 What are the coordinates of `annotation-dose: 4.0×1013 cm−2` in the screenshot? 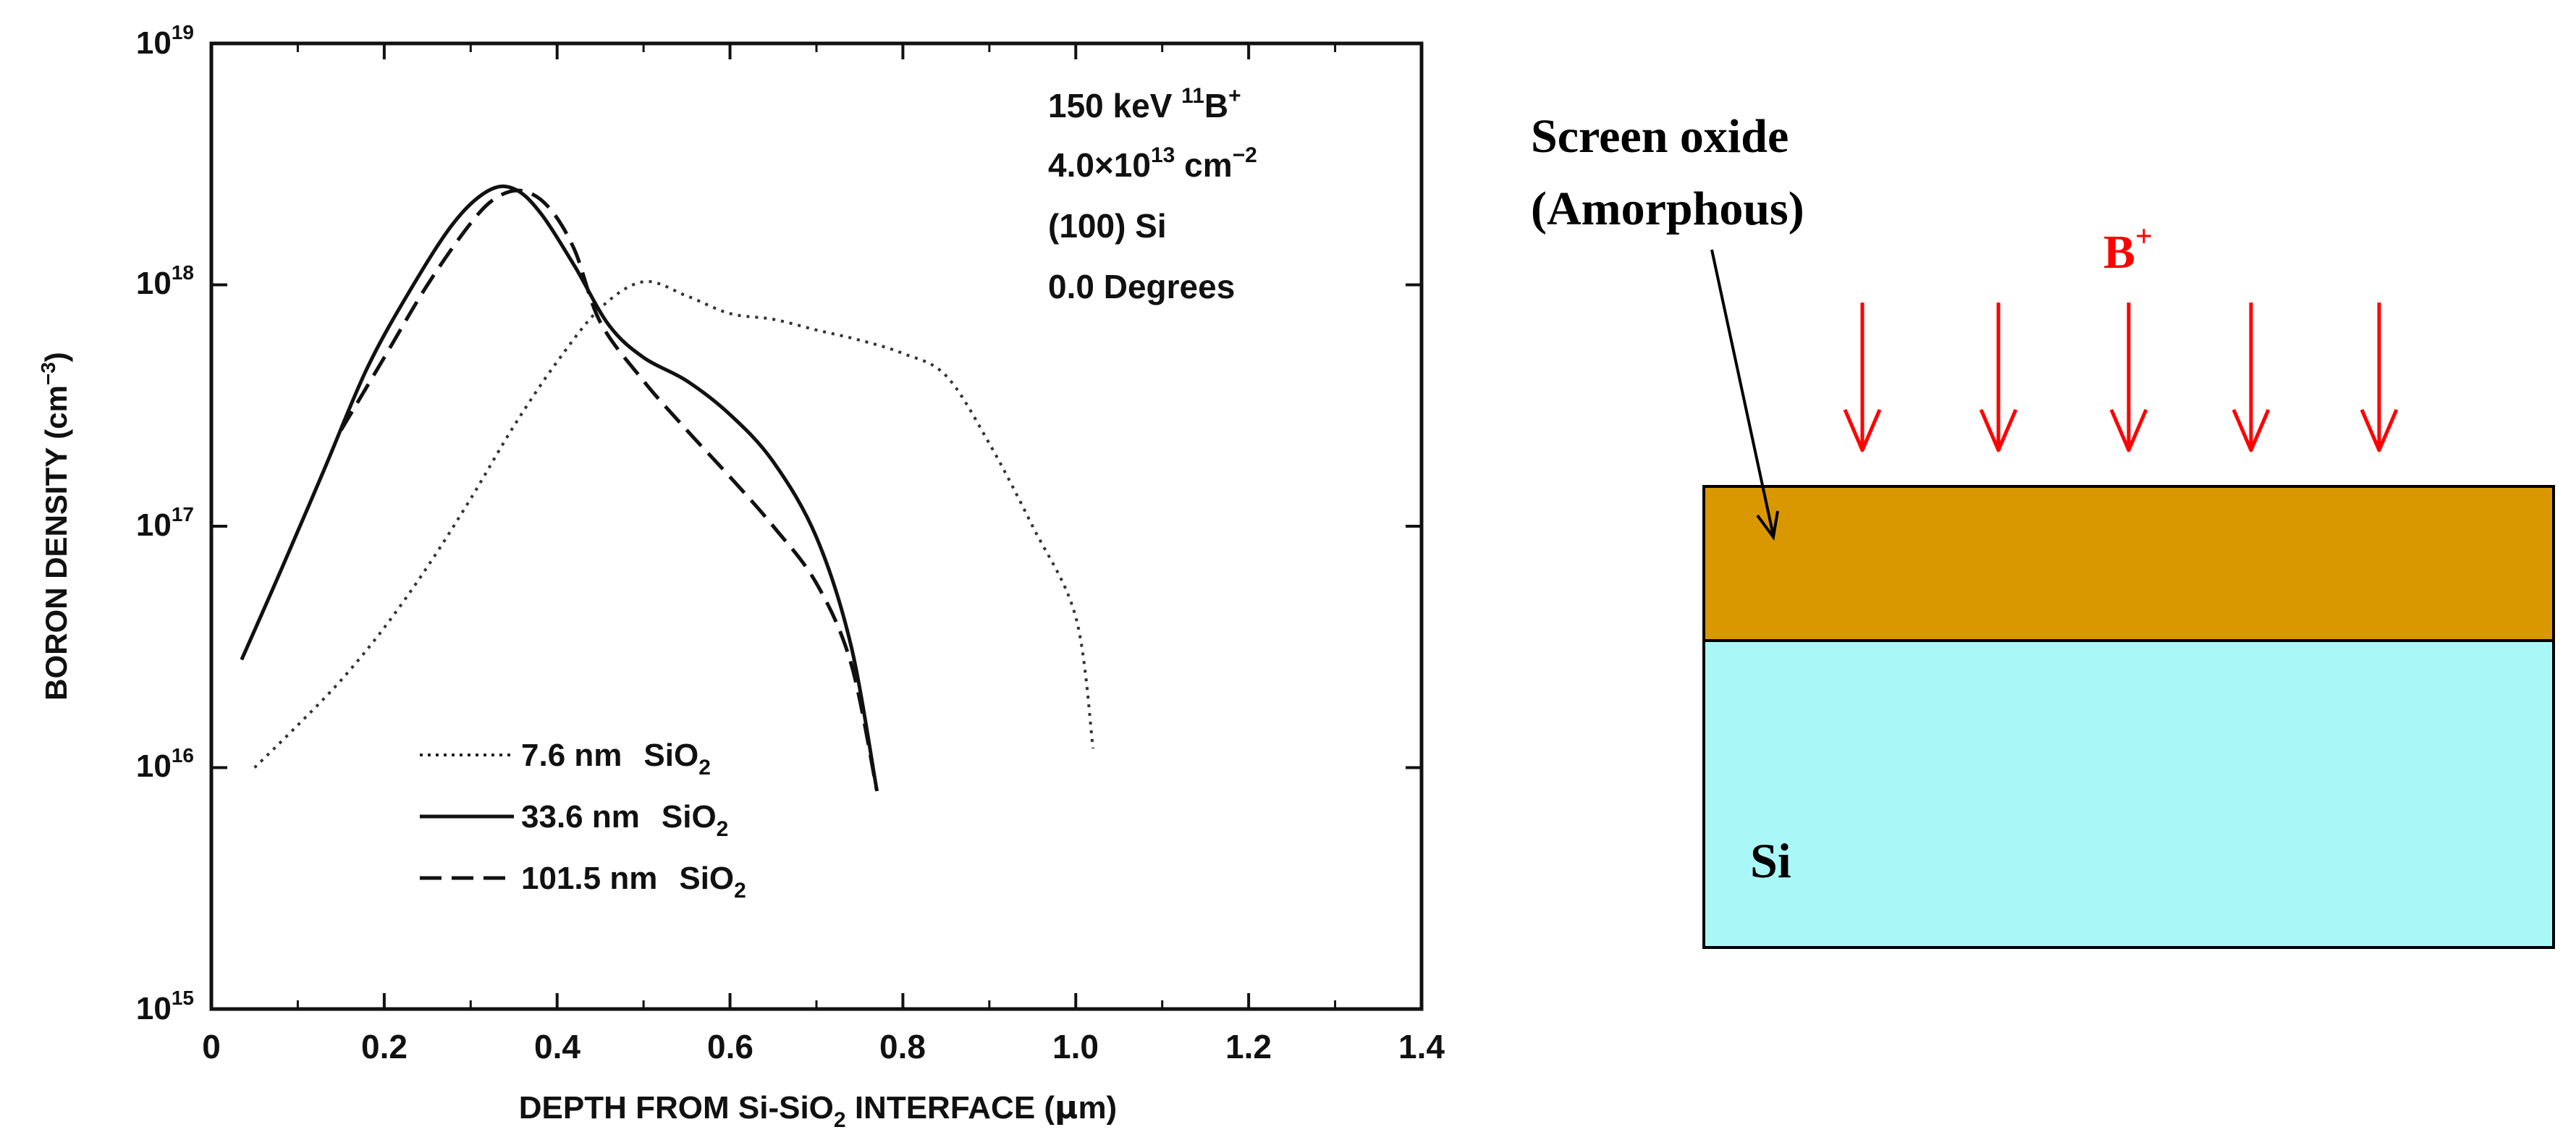 It's located at (1152, 163).